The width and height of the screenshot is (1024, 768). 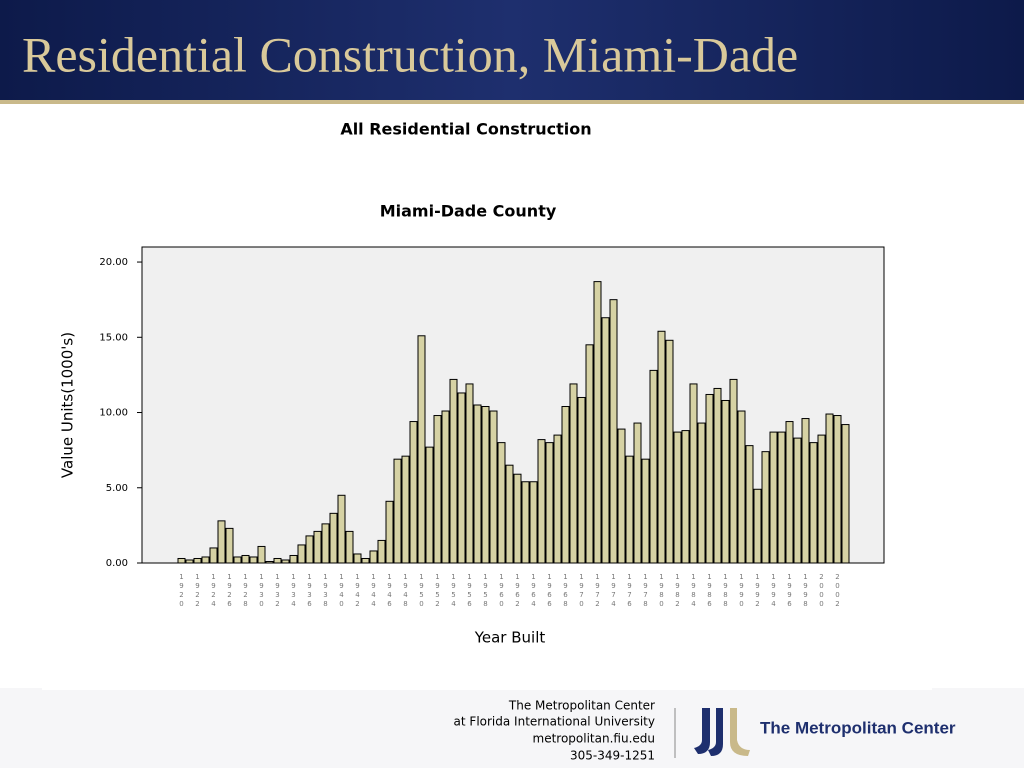 What do you see at coordinates (612, 756) in the screenshot?
I see `footer-line: 305-349-1251` at bounding box center [612, 756].